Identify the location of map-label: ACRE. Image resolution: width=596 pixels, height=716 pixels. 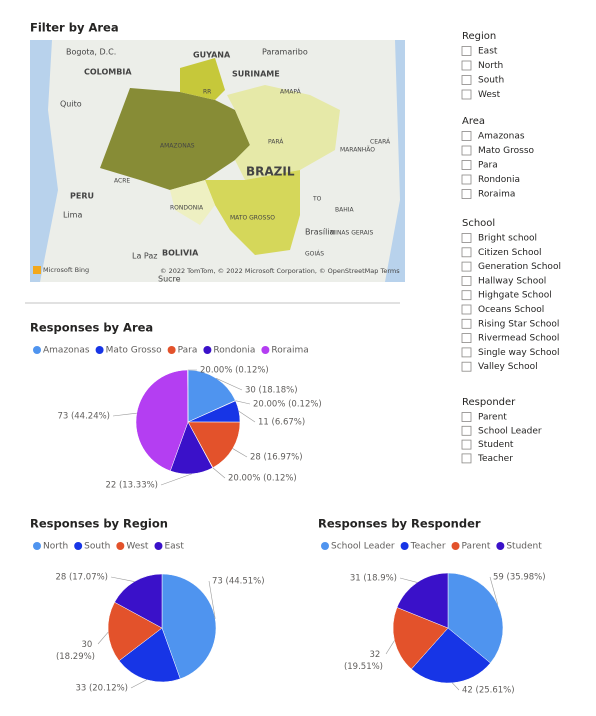
(122, 181).